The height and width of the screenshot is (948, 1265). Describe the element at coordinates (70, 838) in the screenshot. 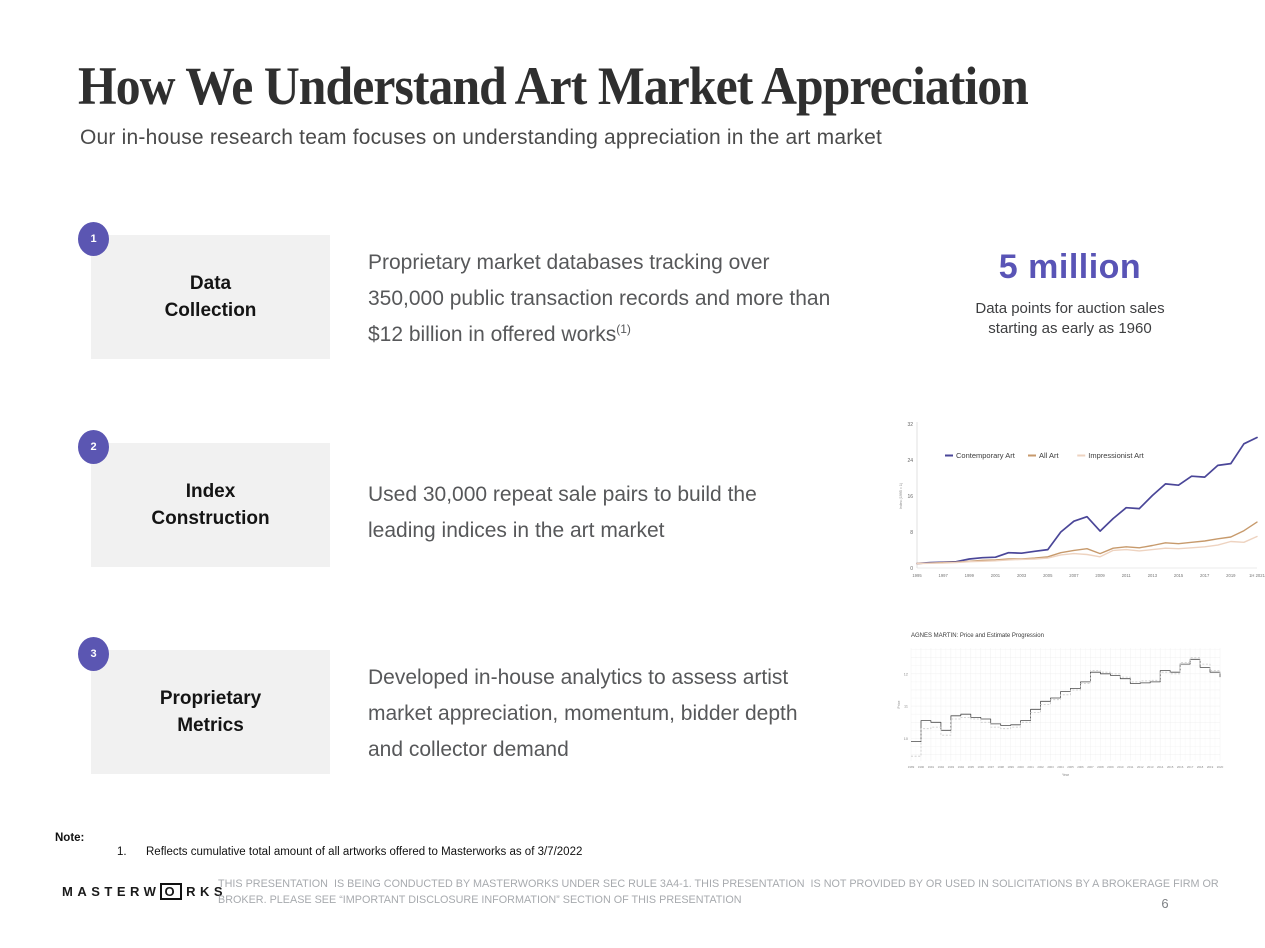

I see `note-label: Note:` at that location.